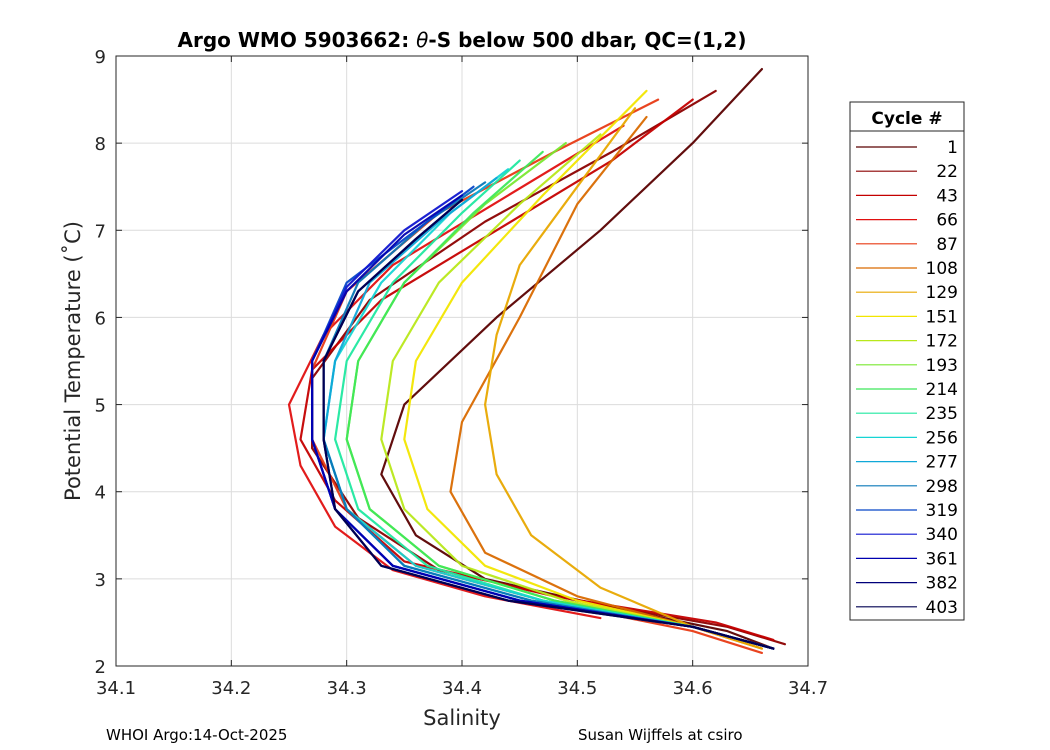  Describe the element at coordinates (297, 40) in the screenshot. I see `chart-title-prefix: Argo WMO 5903662:` at that location.